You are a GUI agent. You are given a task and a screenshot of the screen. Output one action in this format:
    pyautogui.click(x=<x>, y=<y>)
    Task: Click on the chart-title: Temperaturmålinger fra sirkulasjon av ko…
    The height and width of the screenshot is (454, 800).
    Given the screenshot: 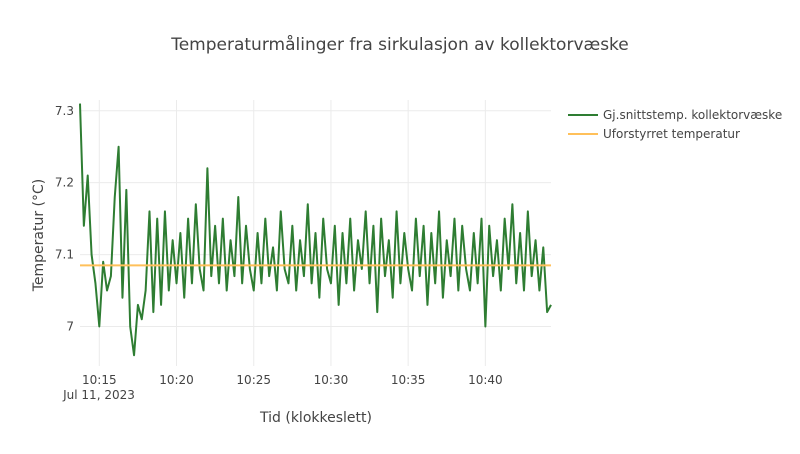 What is the action you would take?
    pyautogui.click(x=399, y=44)
    